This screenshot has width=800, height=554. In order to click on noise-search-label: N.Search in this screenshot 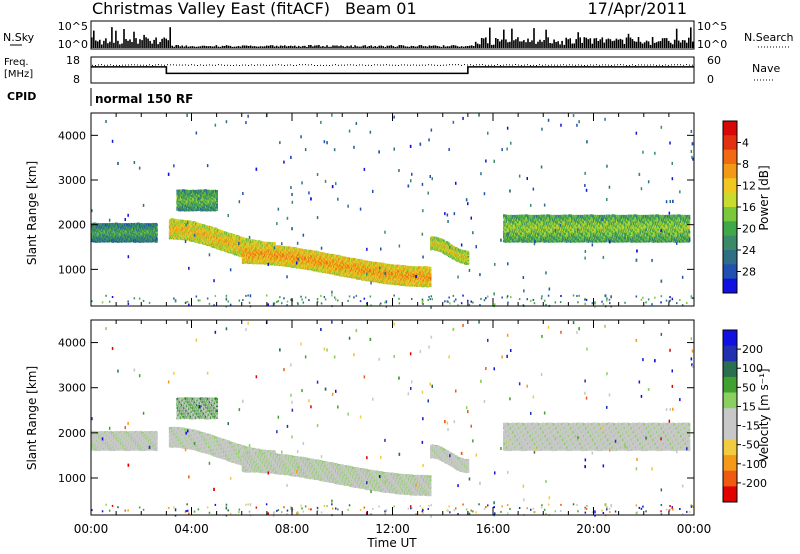, I will do `click(769, 37)`.